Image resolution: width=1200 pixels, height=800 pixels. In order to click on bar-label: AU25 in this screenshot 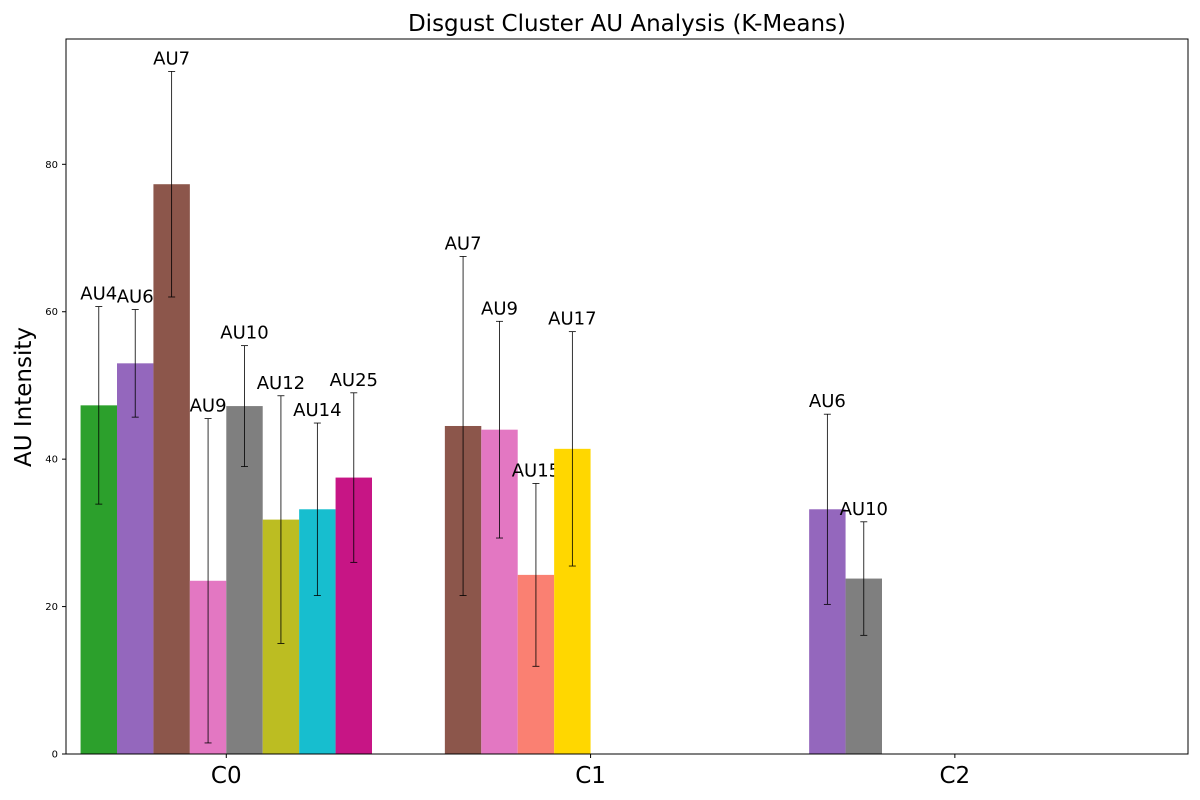, I will do `click(354, 380)`.